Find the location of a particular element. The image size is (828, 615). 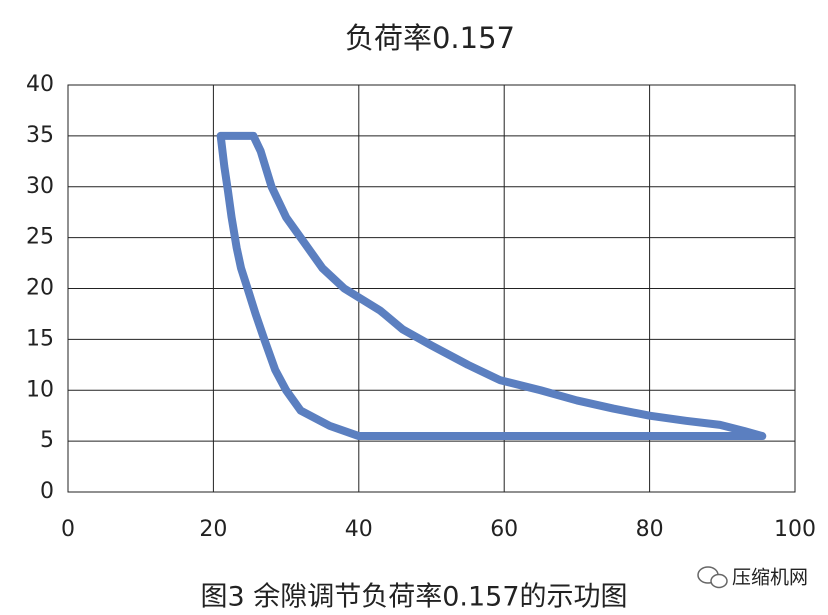

y-tick-label: 30 is located at coordinates (40, 186).